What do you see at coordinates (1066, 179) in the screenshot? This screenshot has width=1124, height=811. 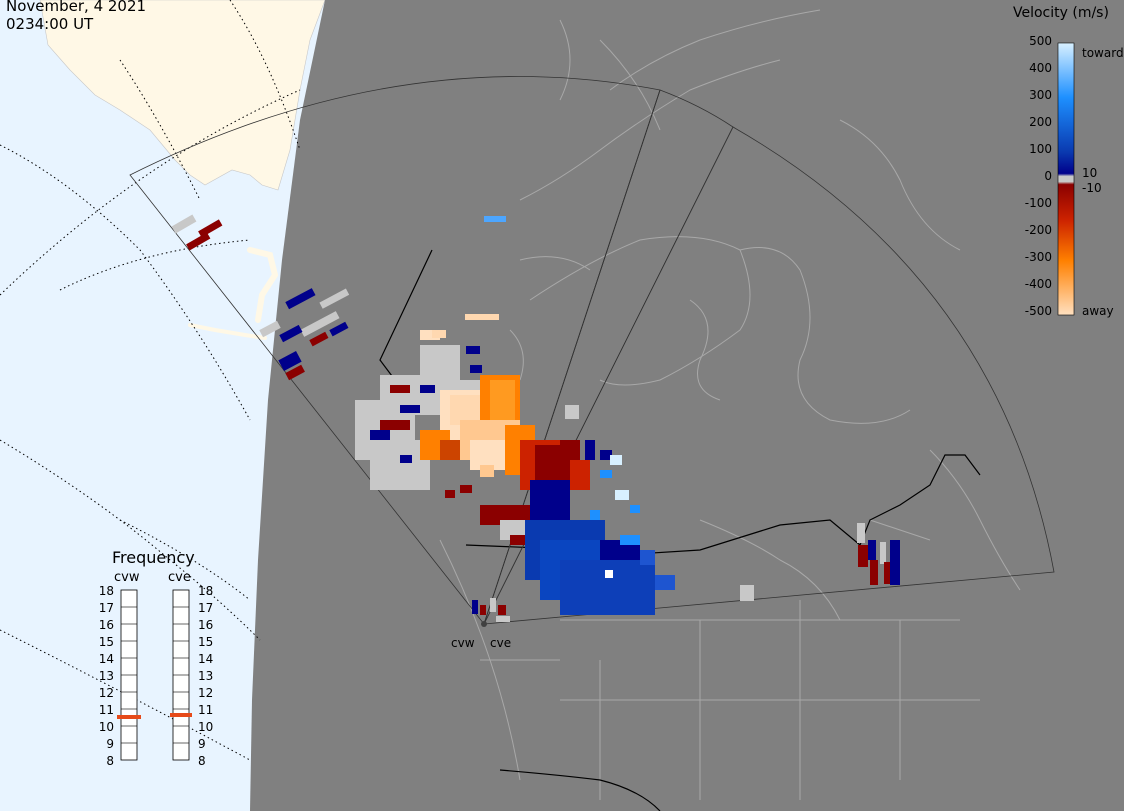 I see `colorbar` at bounding box center [1066, 179].